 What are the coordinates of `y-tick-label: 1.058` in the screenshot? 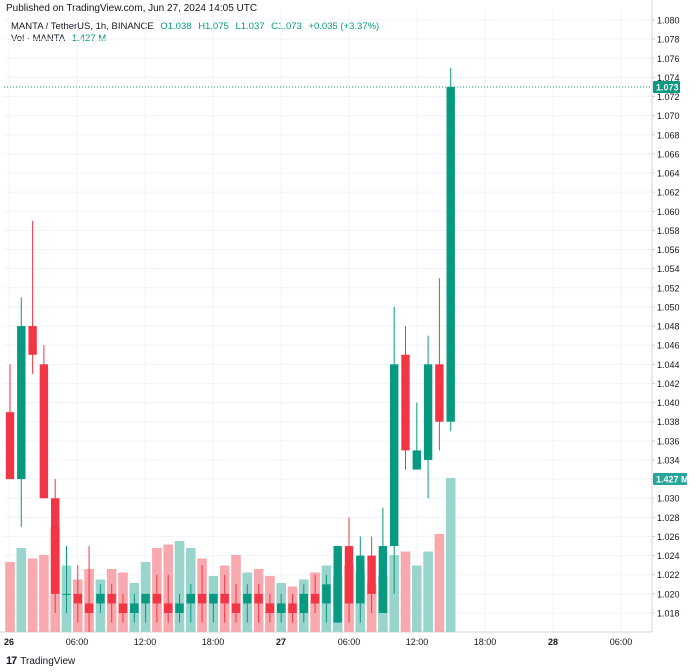 It's located at (668, 231).